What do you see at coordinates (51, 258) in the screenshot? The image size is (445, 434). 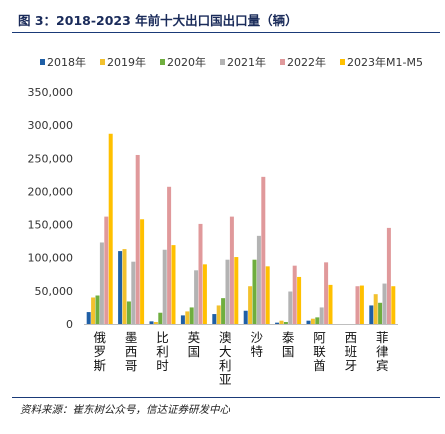 I see `y-tick-label: 100,000` at bounding box center [51, 258].